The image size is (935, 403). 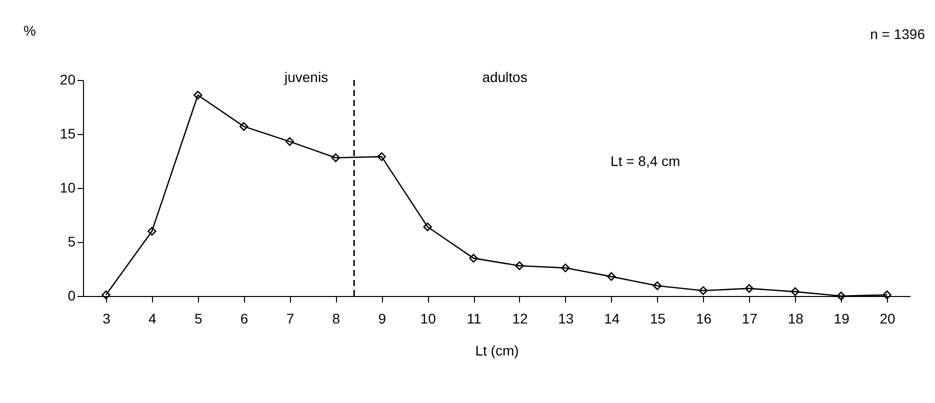 What do you see at coordinates (72, 296) in the screenshot?
I see `y-tick-label: 0` at bounding box center [72, 296].